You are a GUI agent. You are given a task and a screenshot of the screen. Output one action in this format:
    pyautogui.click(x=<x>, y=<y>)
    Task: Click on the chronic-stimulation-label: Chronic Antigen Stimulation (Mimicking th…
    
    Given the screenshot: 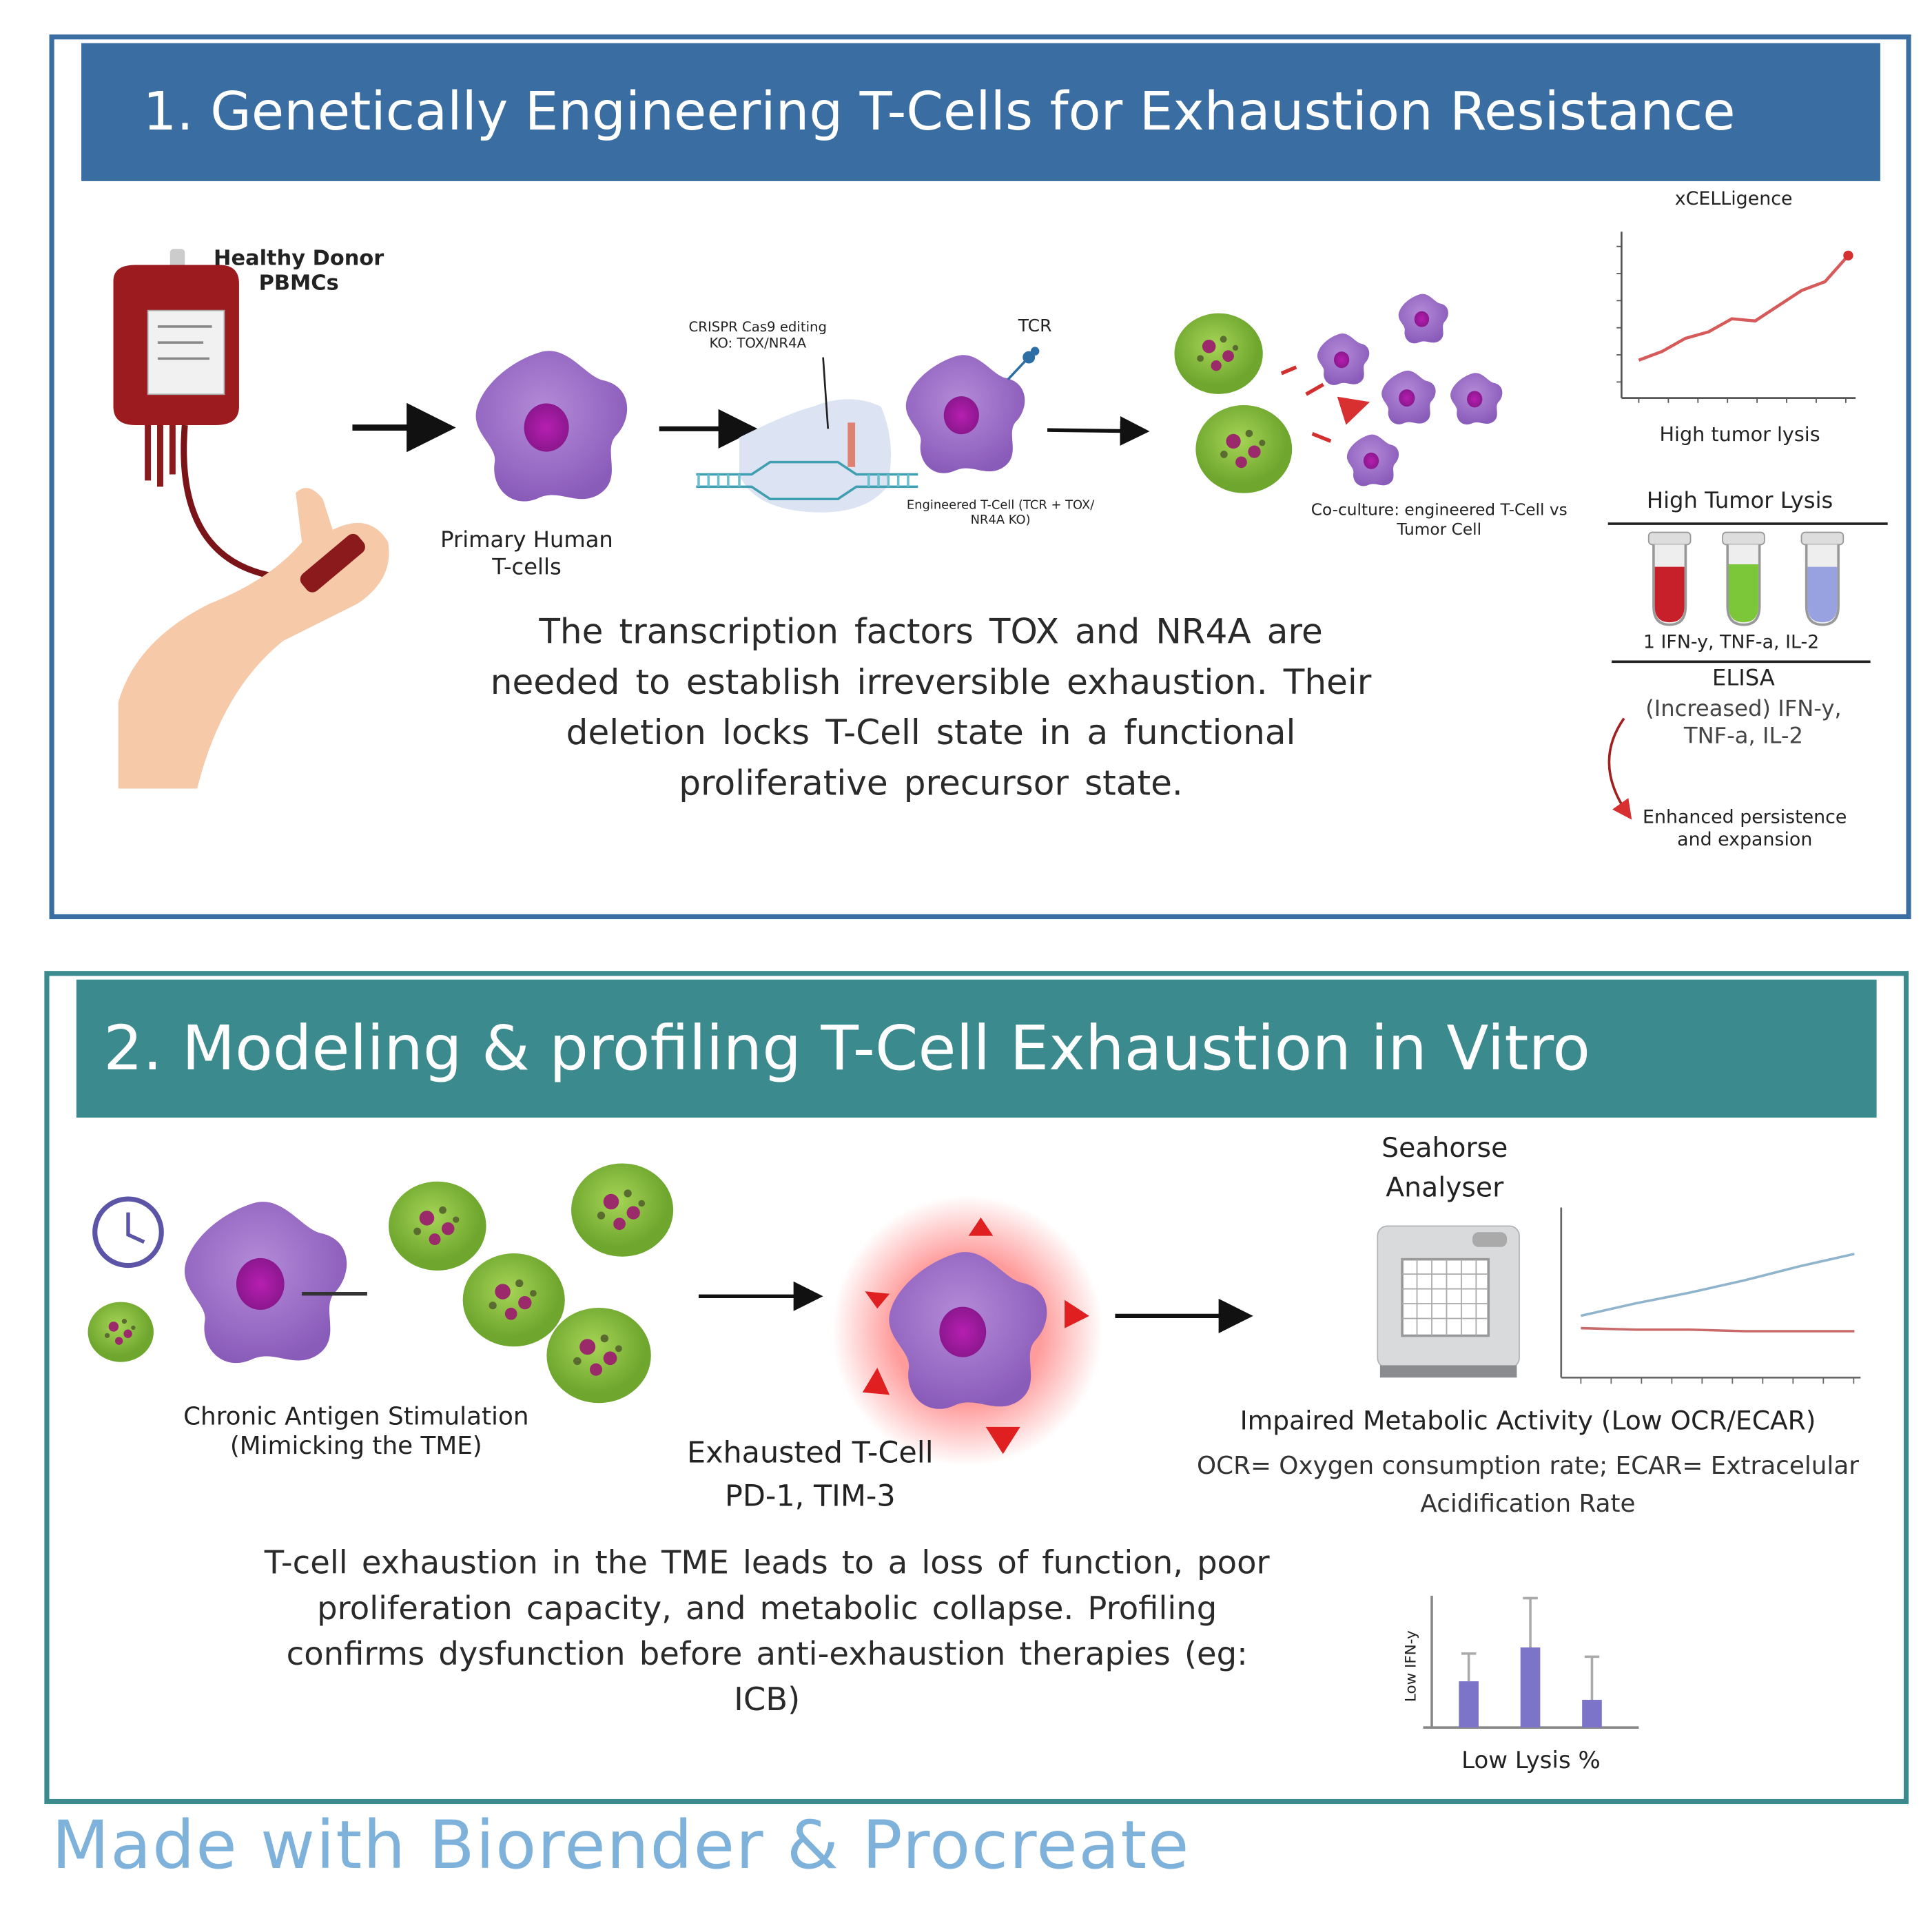 What is the action you would take?
    pyautogui.click(x=356, y=1430)
    